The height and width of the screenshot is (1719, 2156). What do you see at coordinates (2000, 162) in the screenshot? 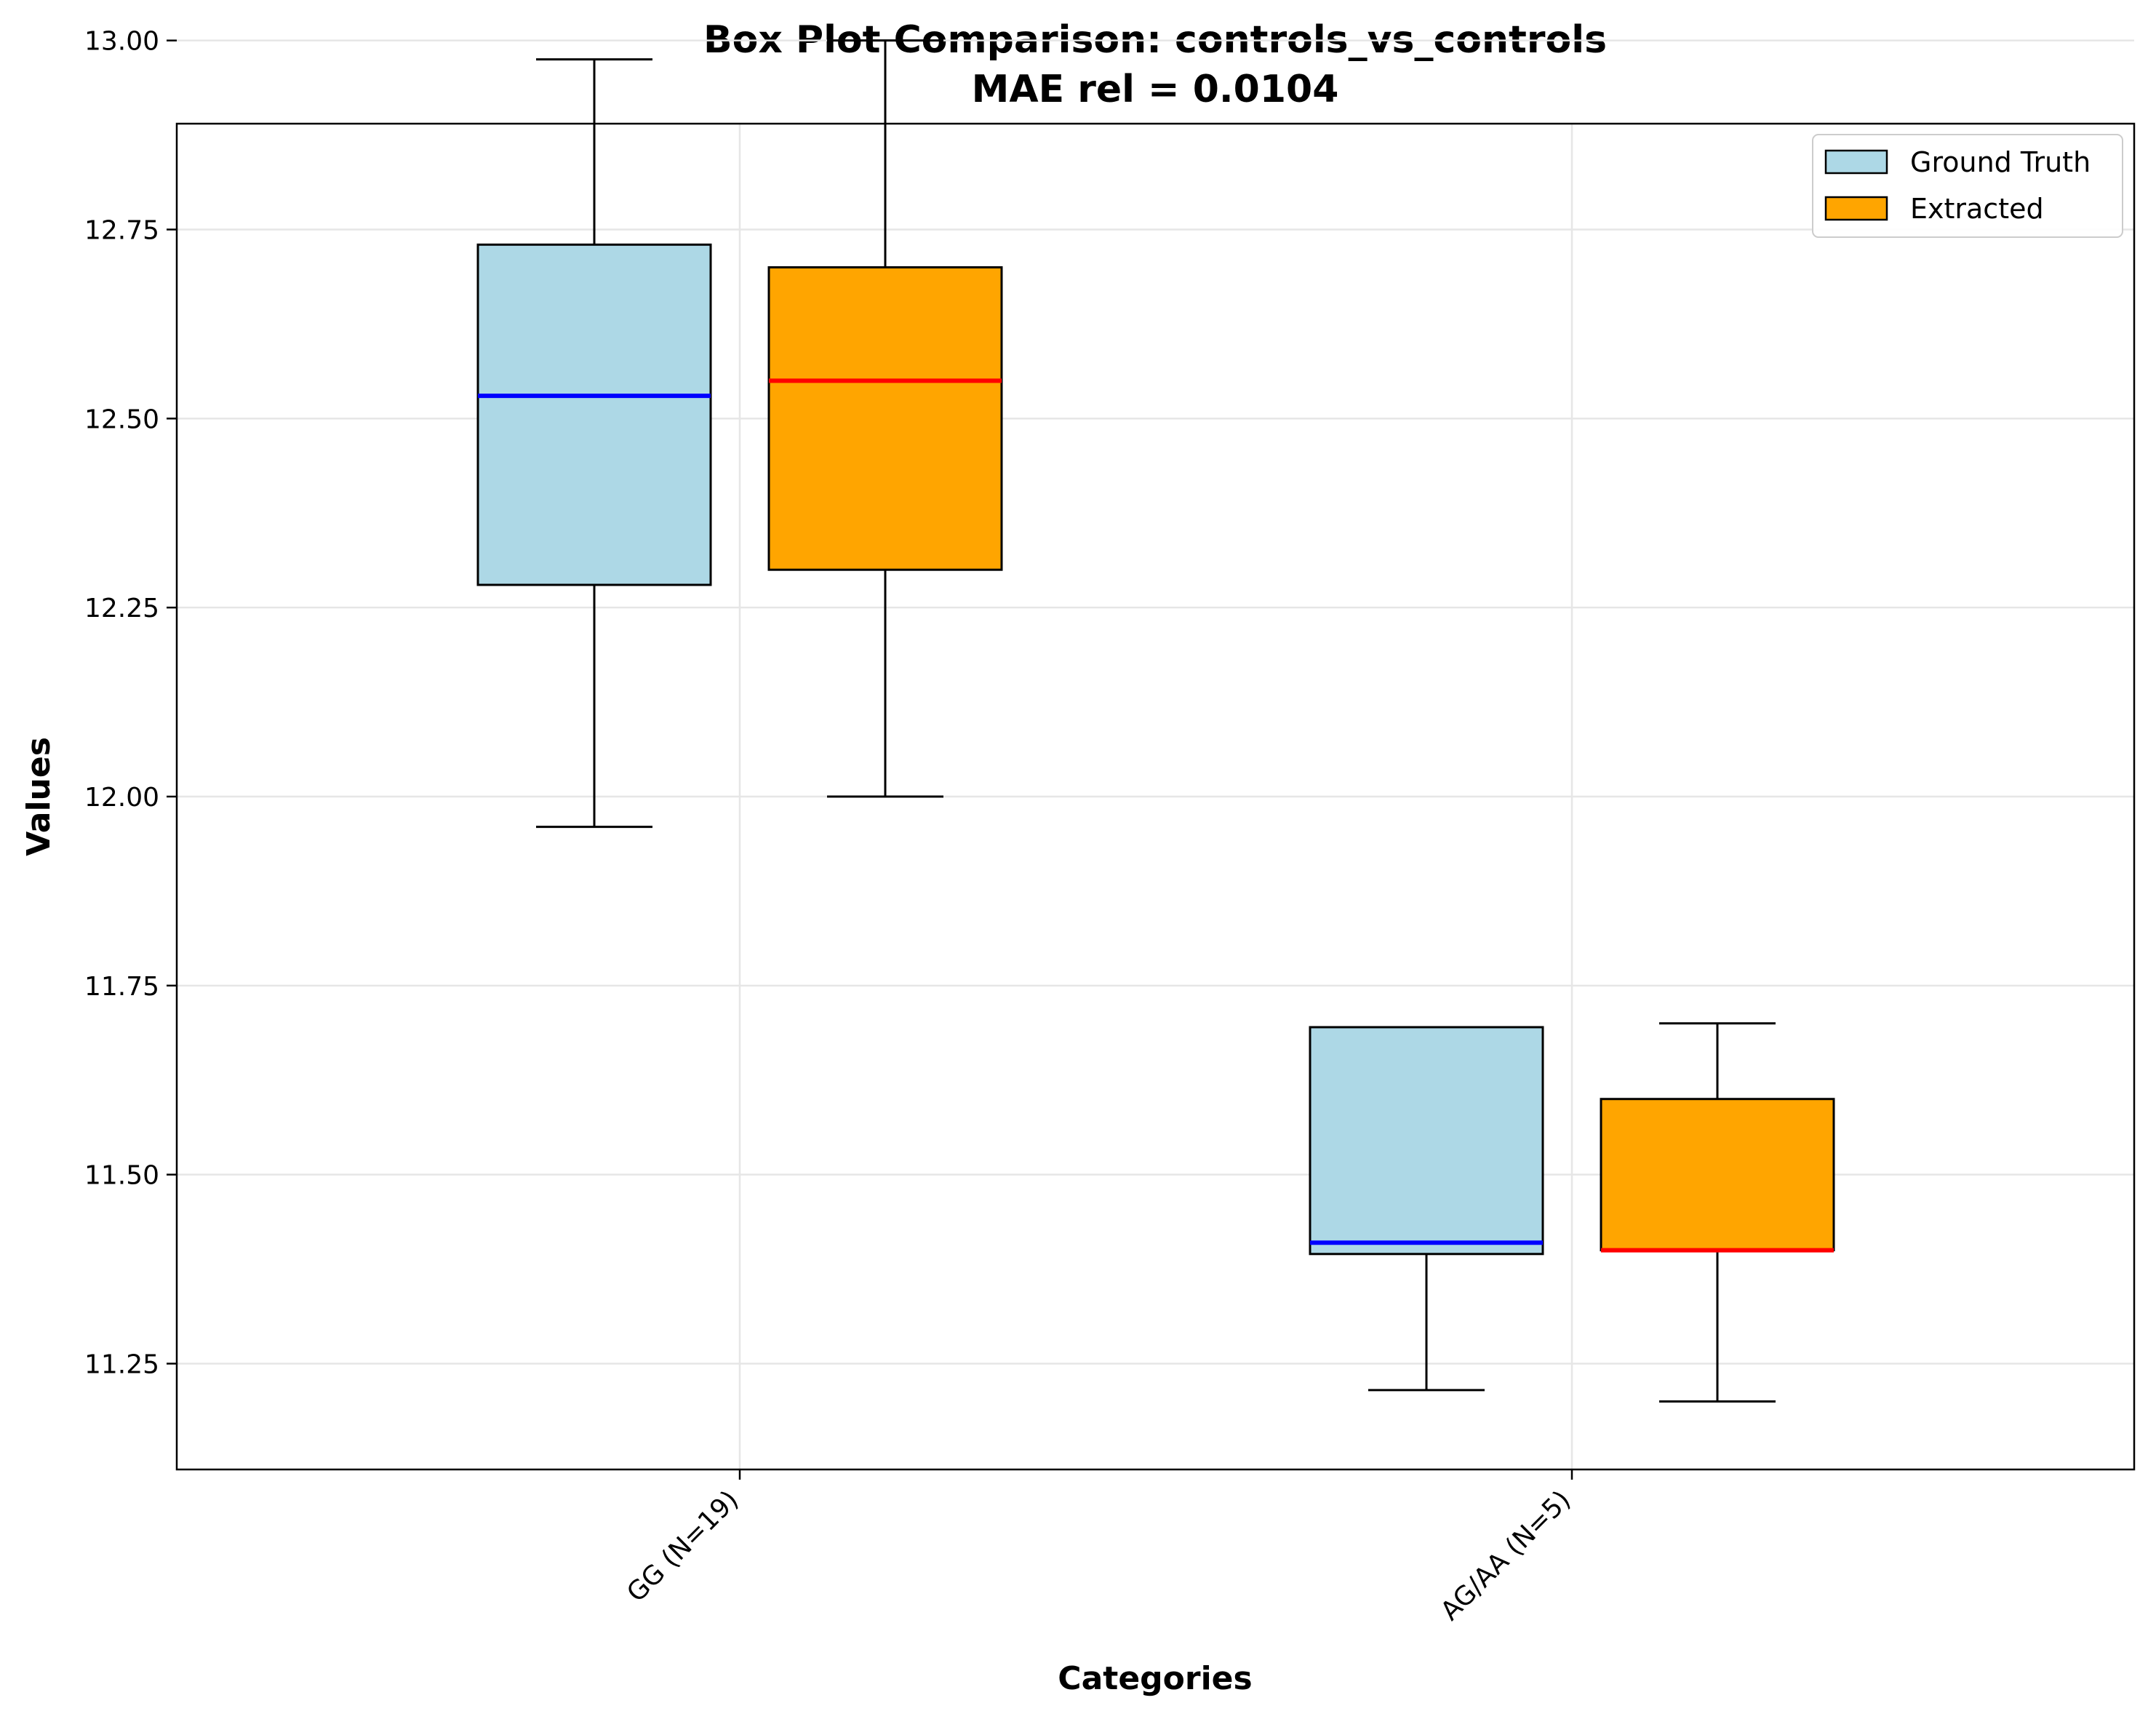
I see `legend-label-ground-truth: Ground Truth` at bounding box center [2000, 162].